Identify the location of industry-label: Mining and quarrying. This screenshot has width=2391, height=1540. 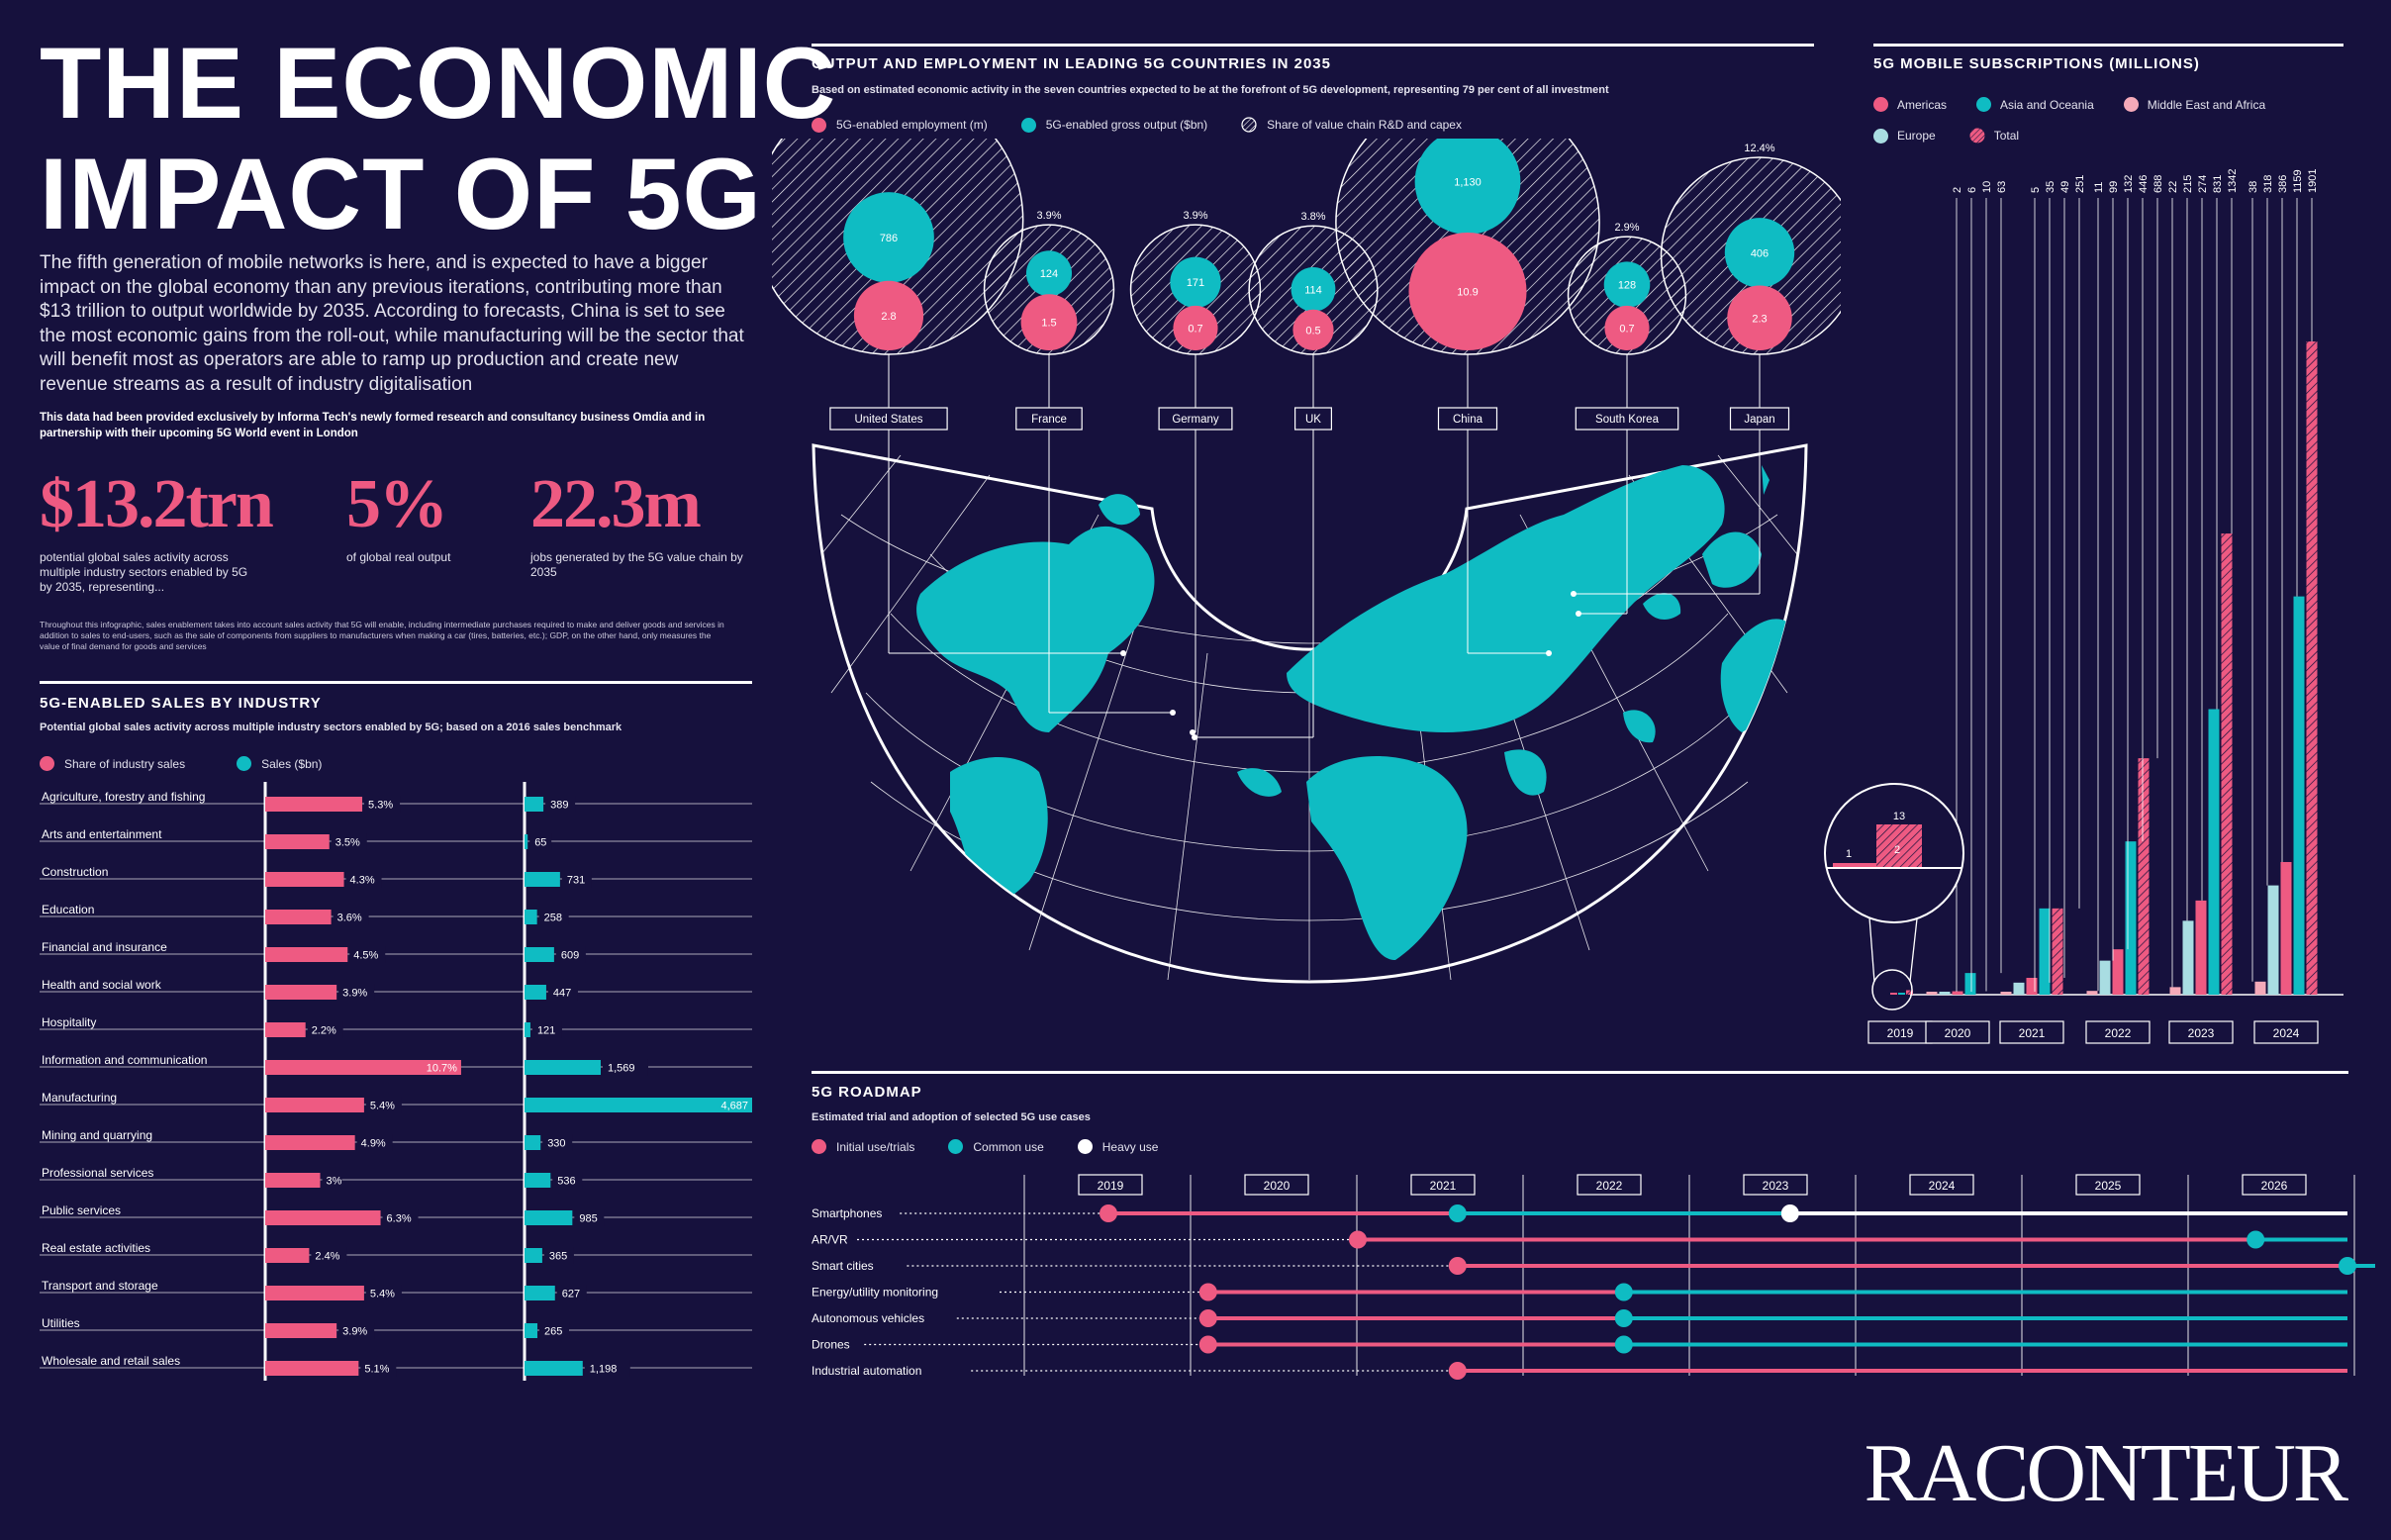
(97, 1135).